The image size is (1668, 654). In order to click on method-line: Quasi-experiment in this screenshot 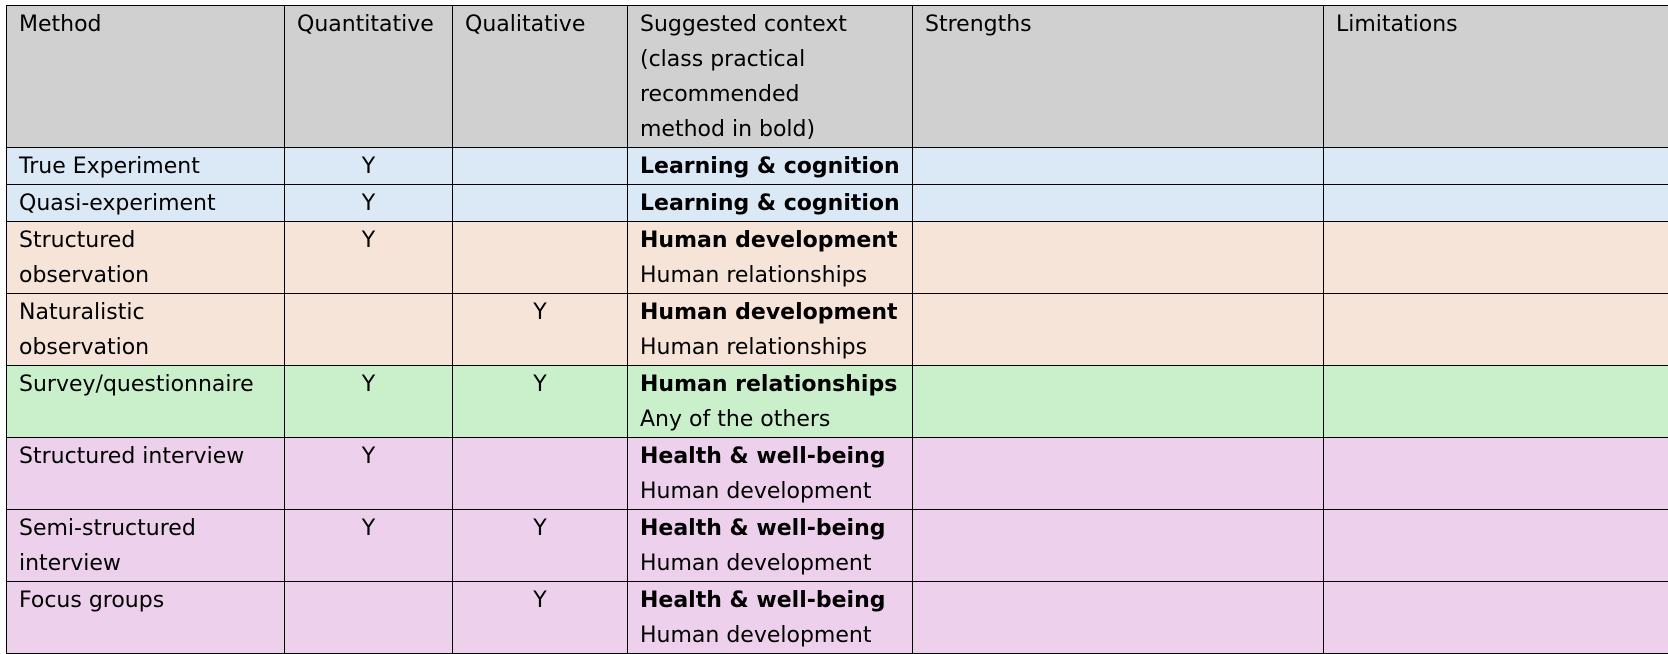, I will do `click(145, 203)`.